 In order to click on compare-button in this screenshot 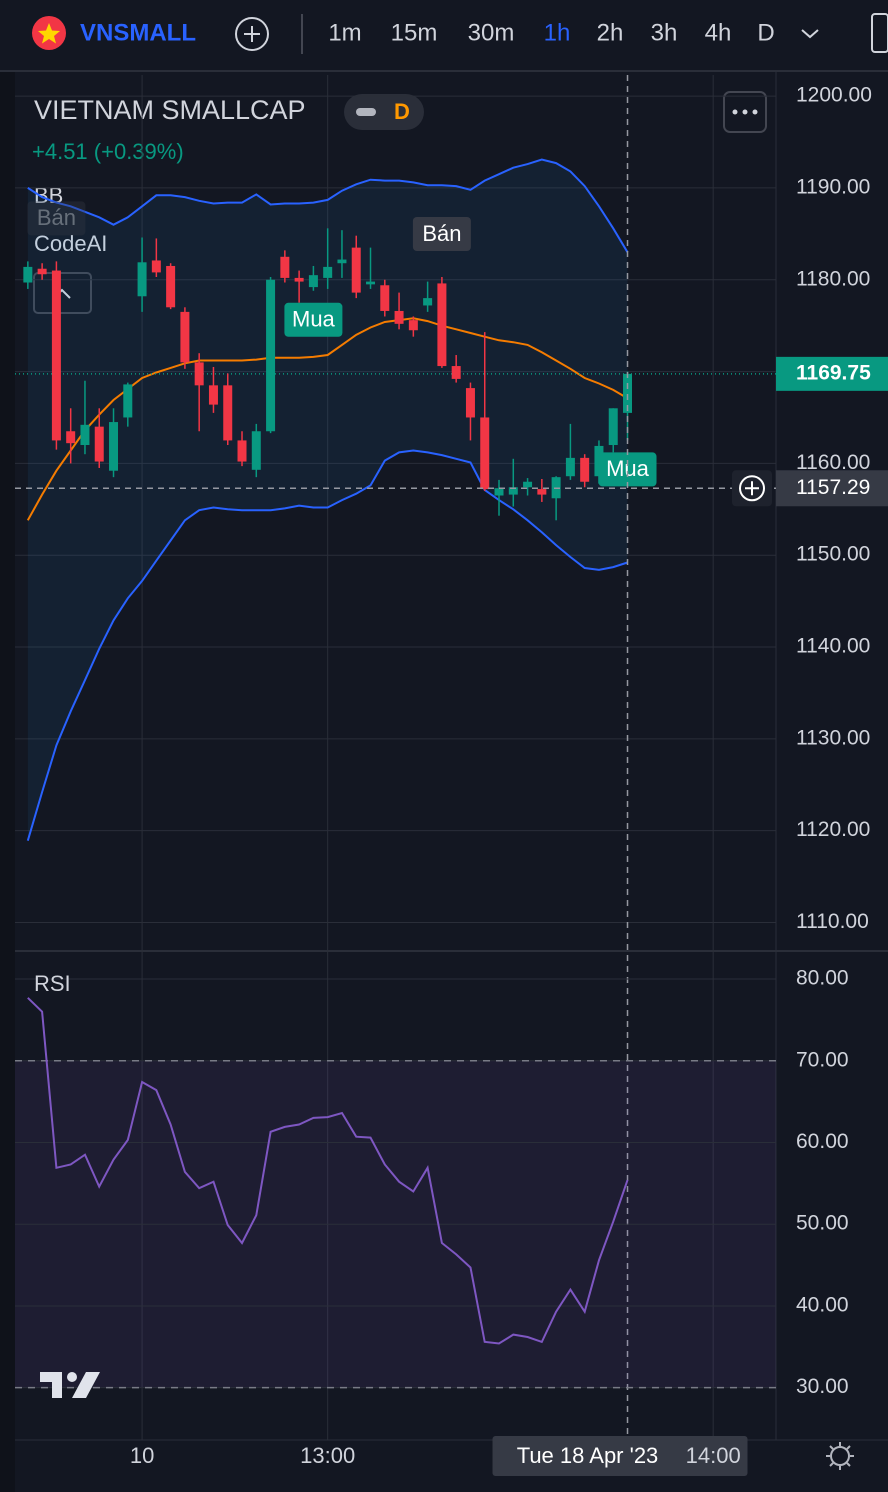, I will do `click(252, 34)`.